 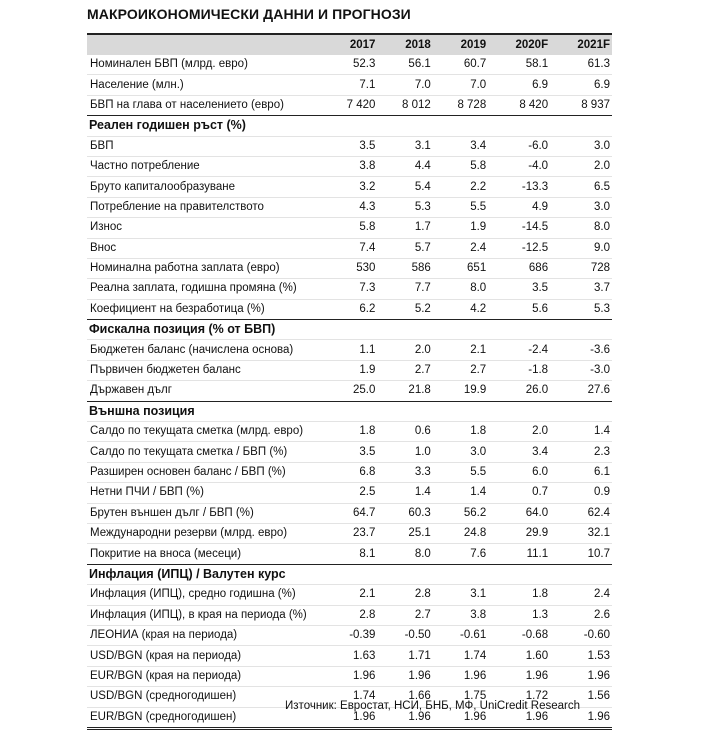 I want to click on table-row: Държавен дълг 25.0 21.8 19.9 26.0 27.6, so click(x=349, y=391).